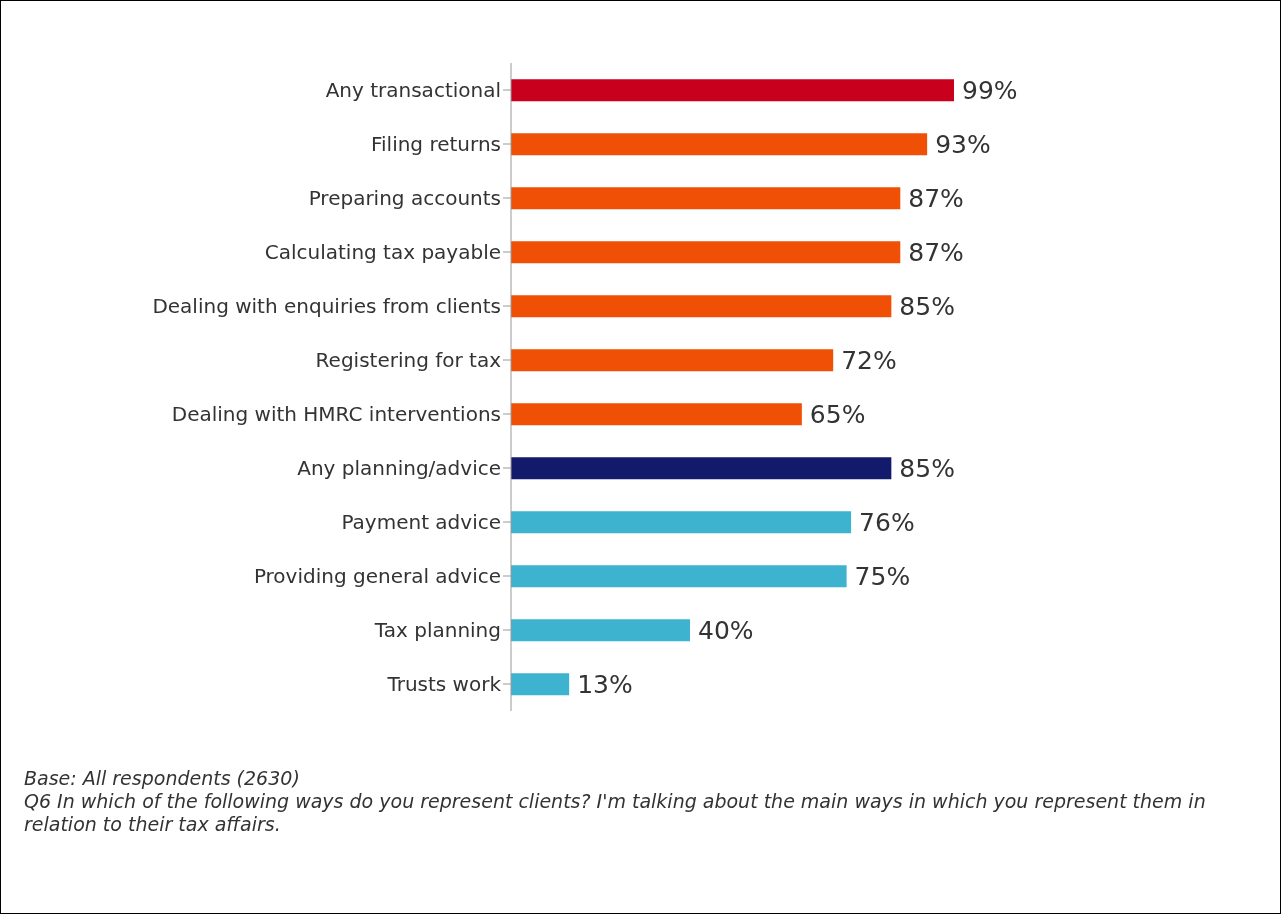 The image size is (1281, 914). I want to click on data-label: 93%, so click(963, 144).